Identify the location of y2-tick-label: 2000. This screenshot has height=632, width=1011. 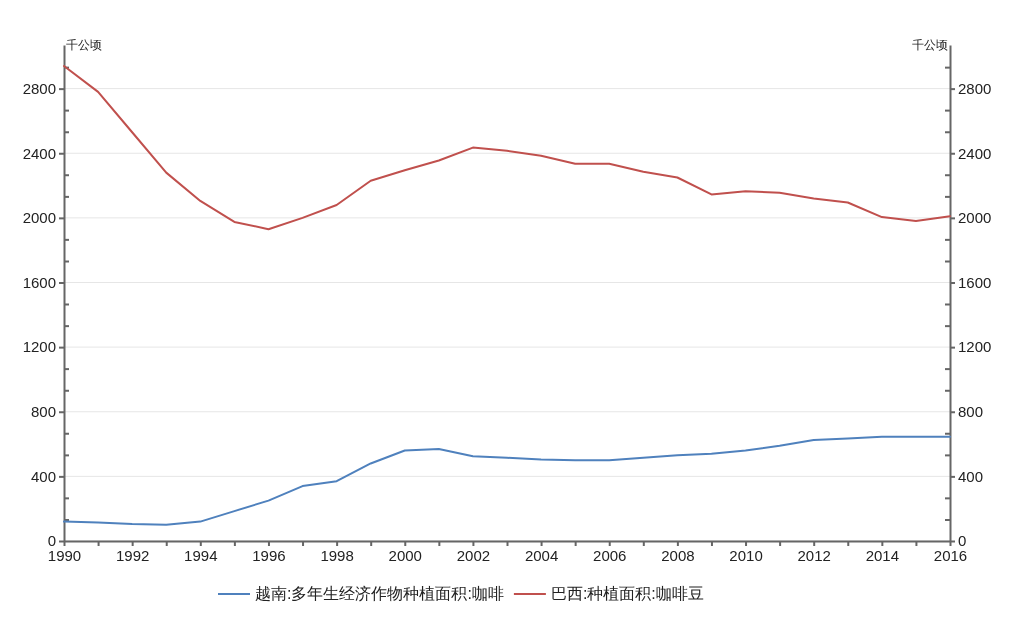
(975, 218).